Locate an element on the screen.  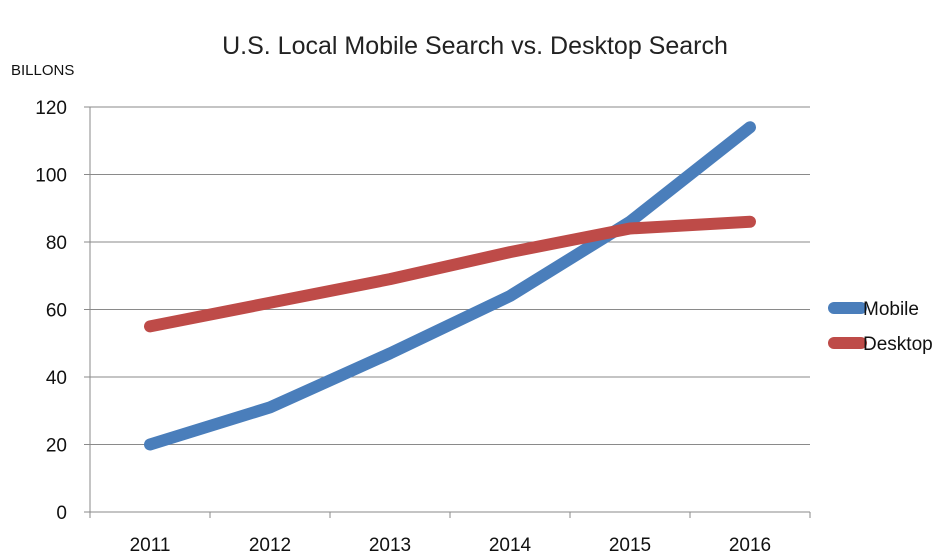
legend-label-desktop: Desktop is located at coordinates (898, 344).